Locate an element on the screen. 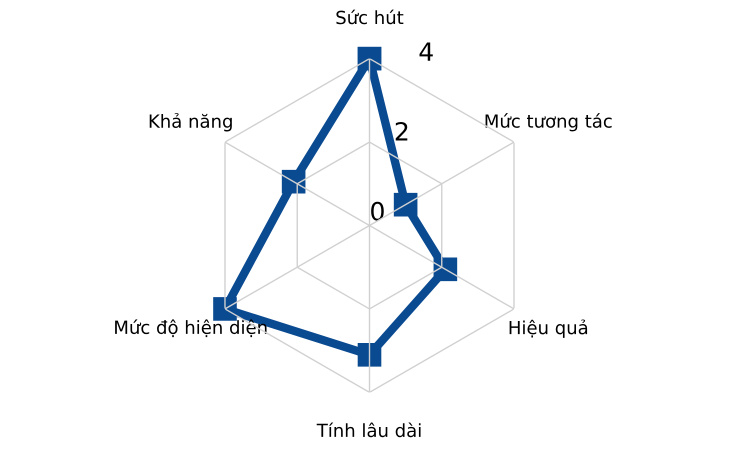 The height and width of the screenshot is (451, 739). spoke-label: Mức tương tác is located at coordinates (549, 122).